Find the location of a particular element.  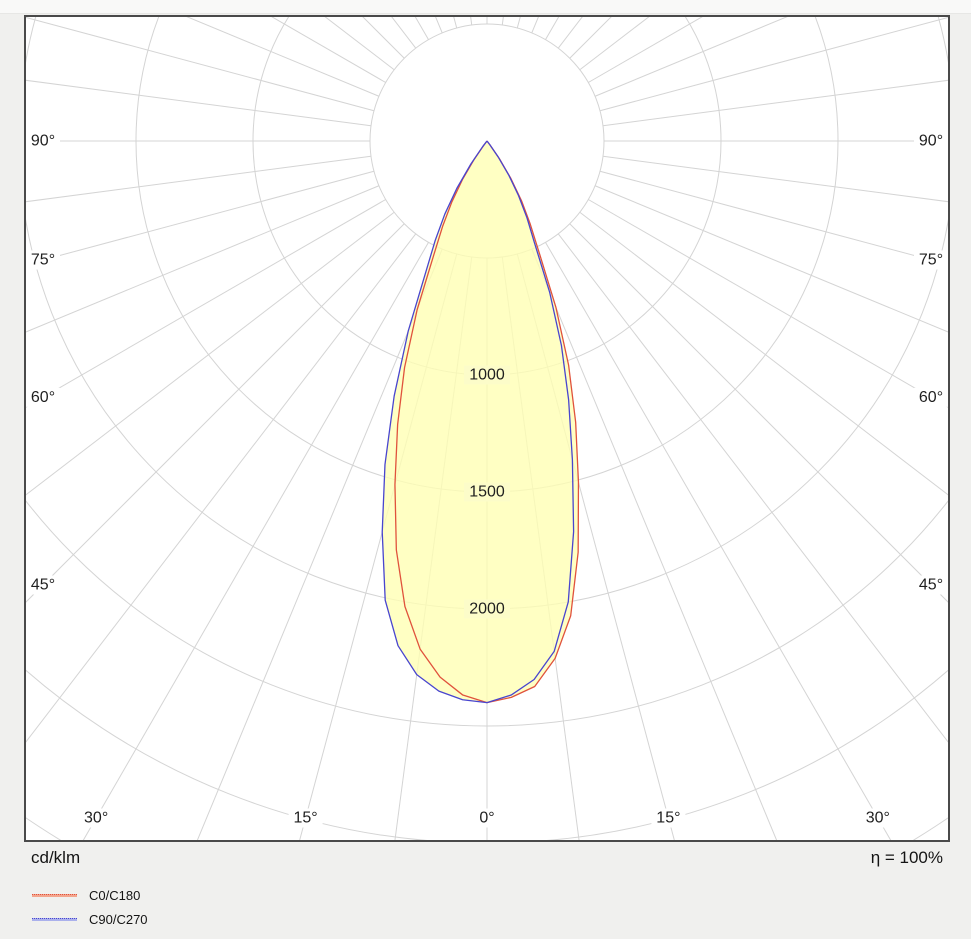

c90-c270-line-pattern is located at coordinates (54, 918).